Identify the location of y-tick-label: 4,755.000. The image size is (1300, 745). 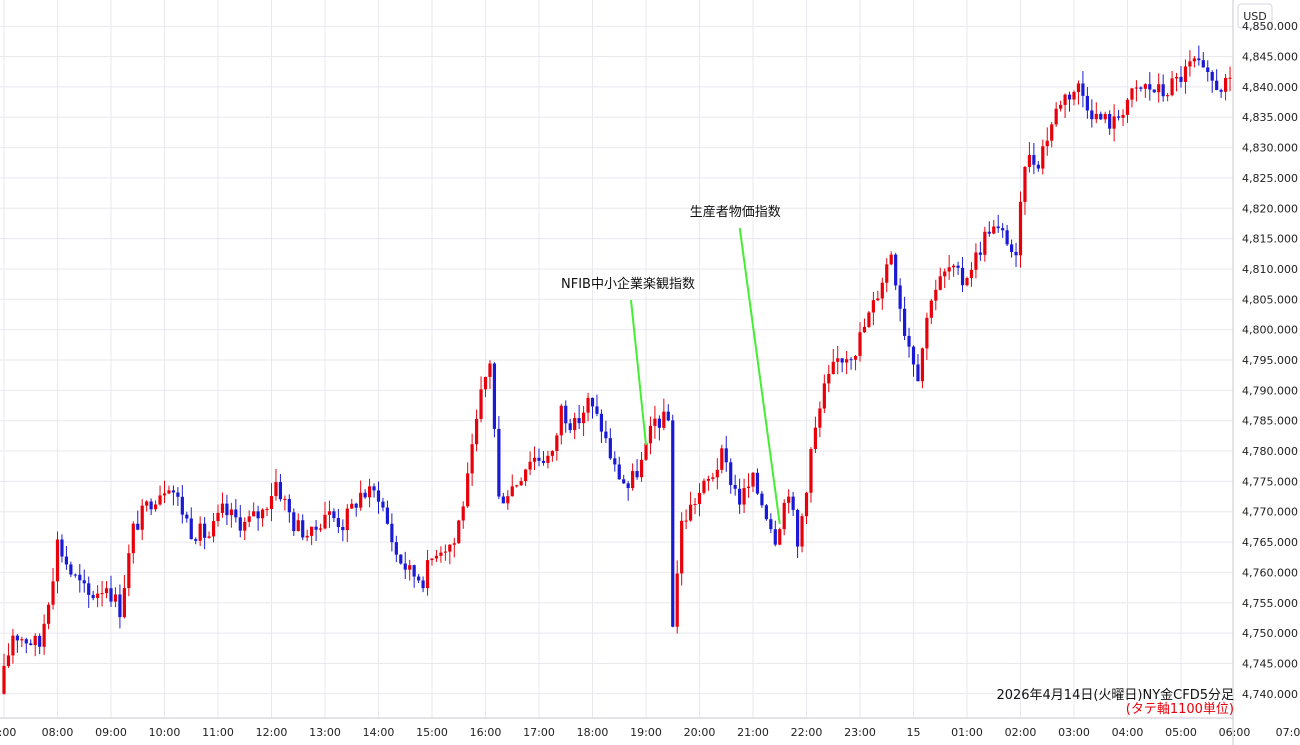
(1270, 603).